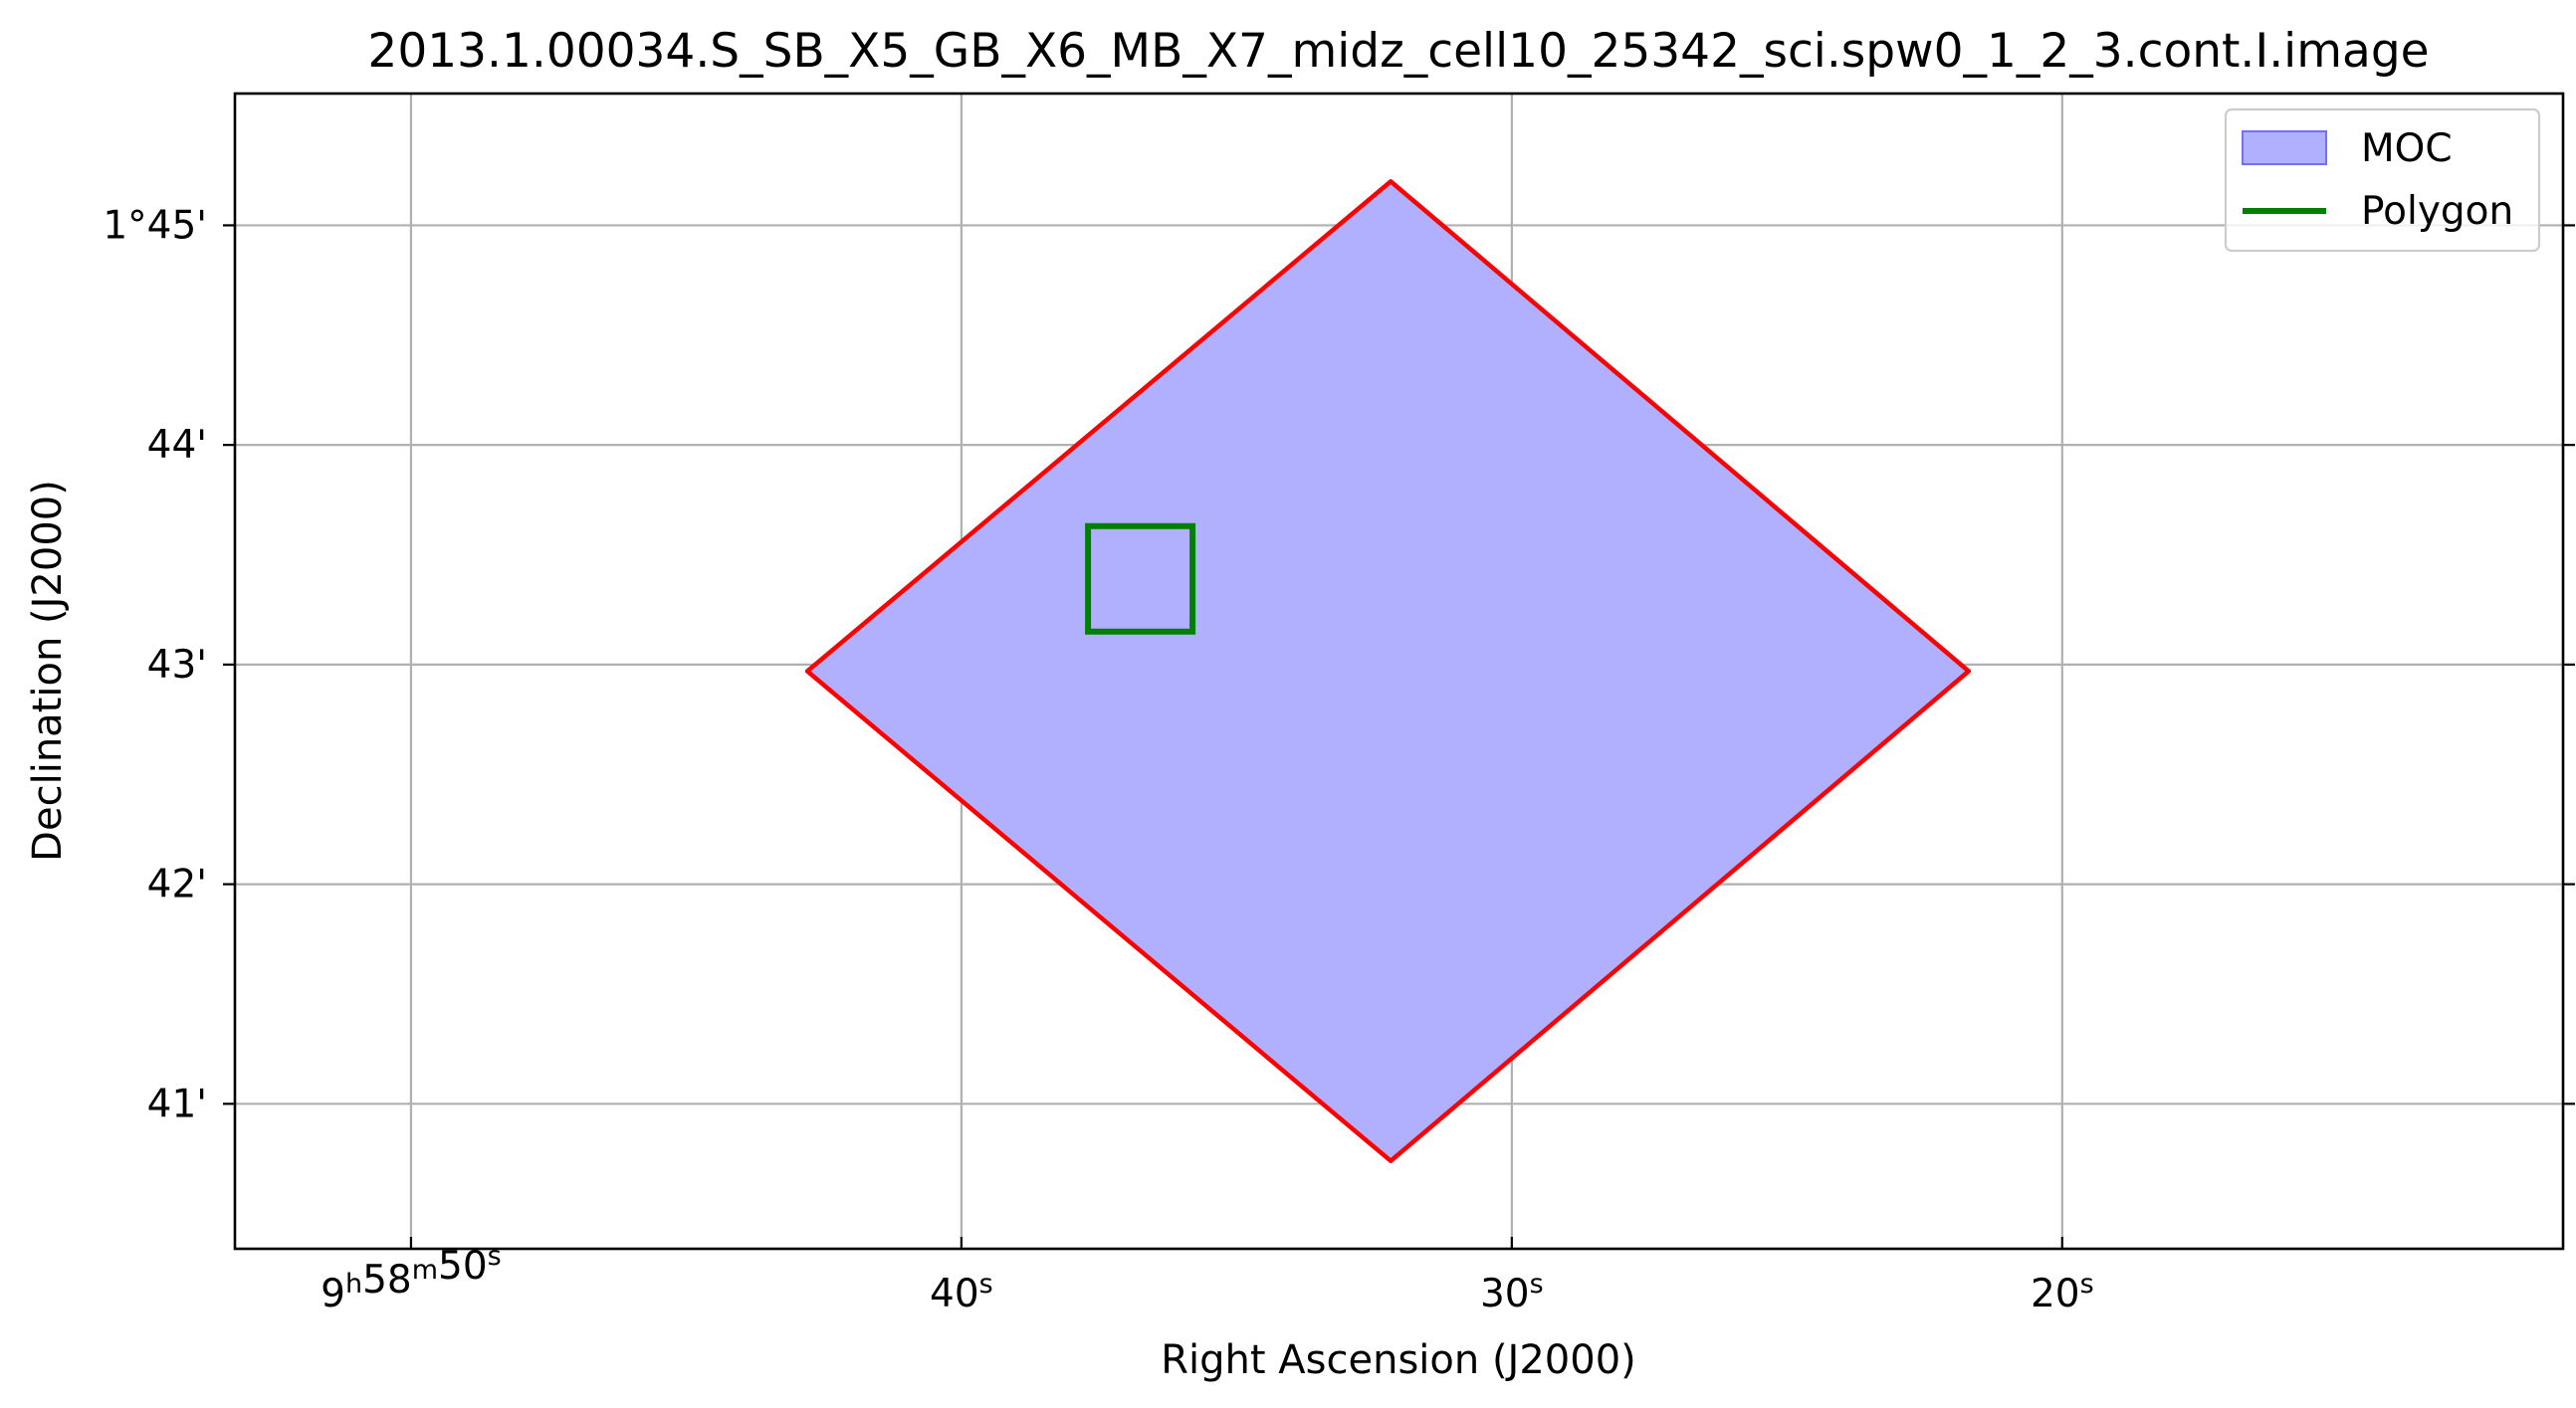 Image resolution: width=2576 pixels, height=1408 pixels. I want to click on legend-moc-swatch, so click(2284, 147).